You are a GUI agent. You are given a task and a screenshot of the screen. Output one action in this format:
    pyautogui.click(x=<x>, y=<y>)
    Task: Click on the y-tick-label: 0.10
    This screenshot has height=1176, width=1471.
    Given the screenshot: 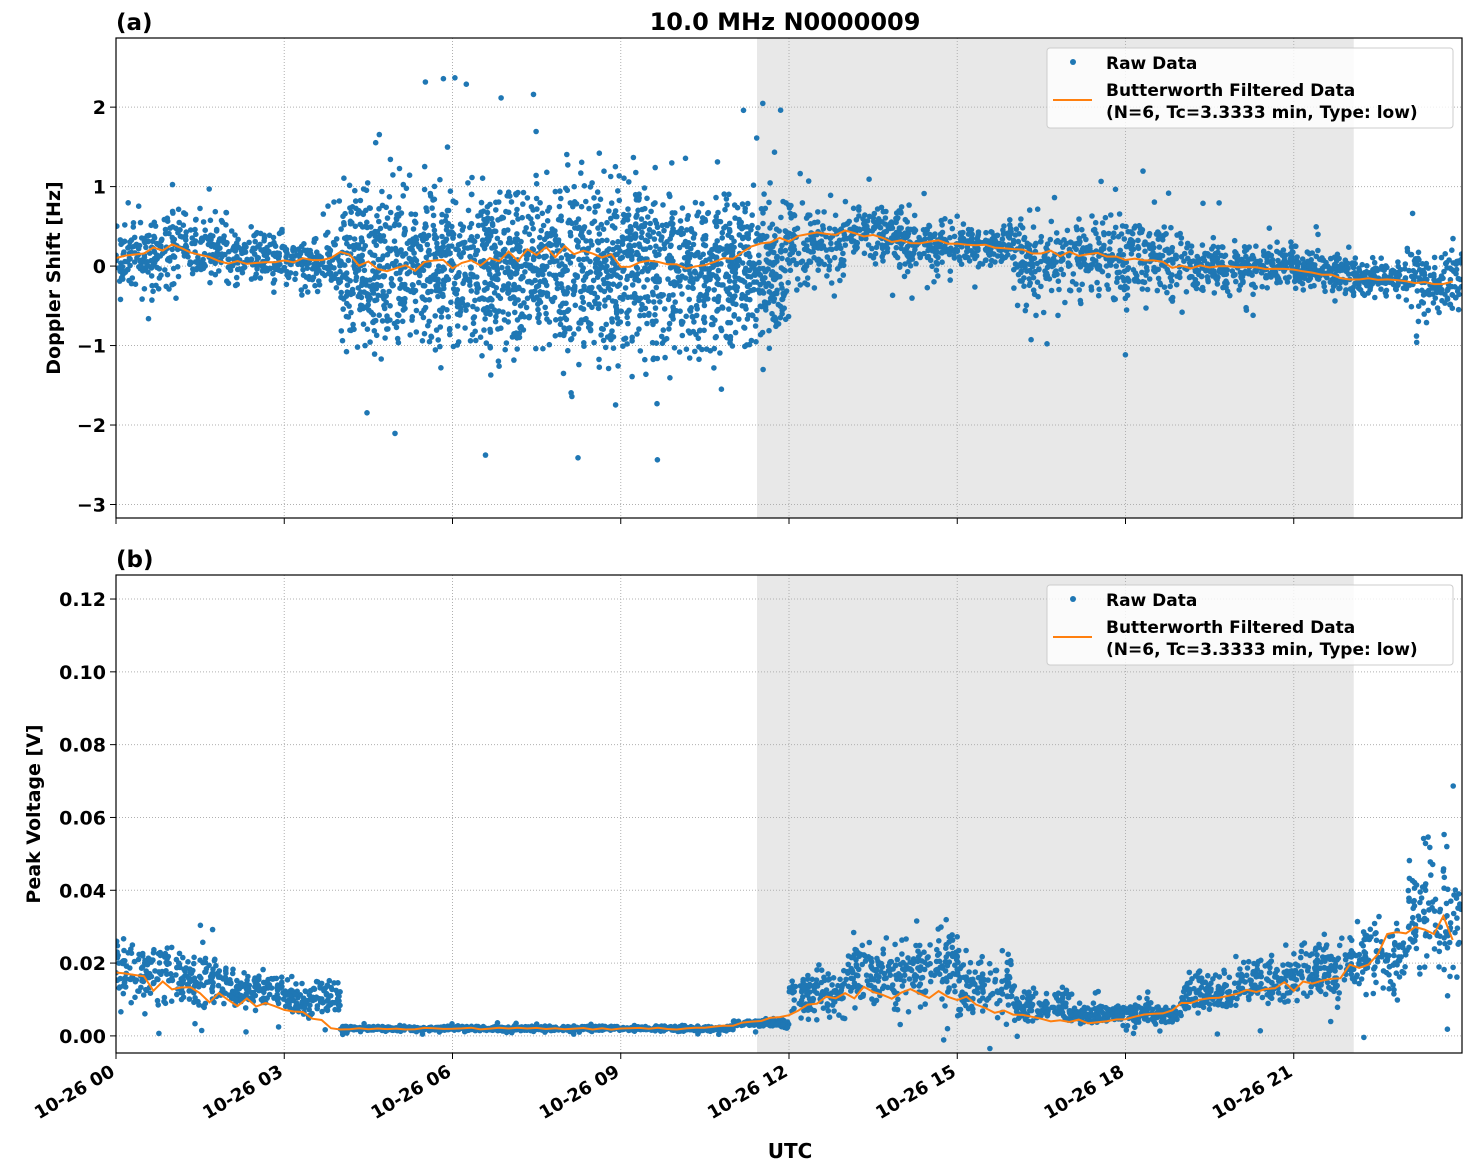 What is the action you would take?
    pyautogui.click(x=82, y=673)
    